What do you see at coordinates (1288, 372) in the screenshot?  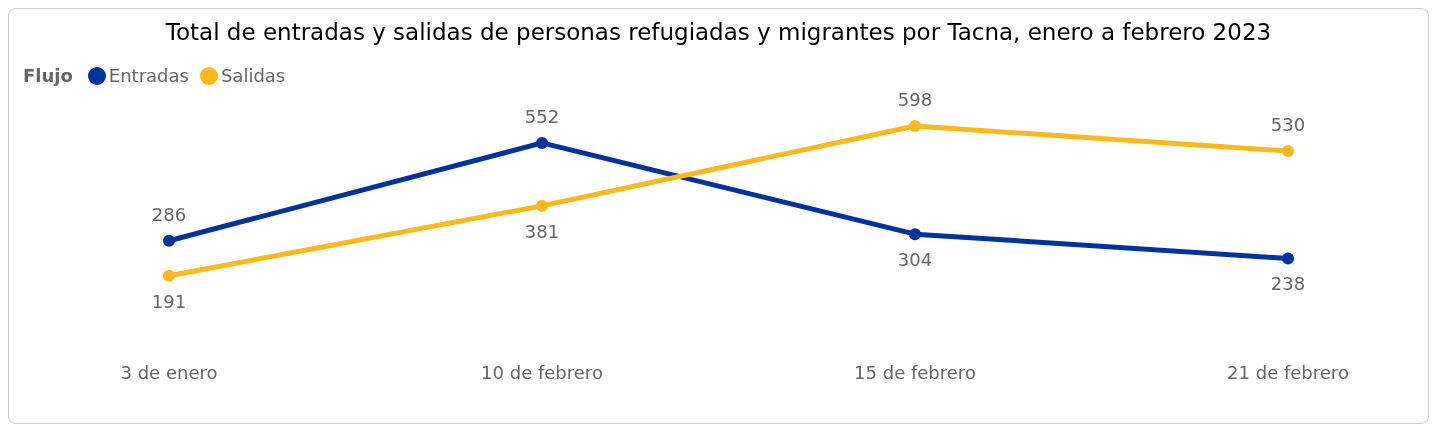 I see `x-tick-label: 21 de febrero` at bounding box center [1288, 372].